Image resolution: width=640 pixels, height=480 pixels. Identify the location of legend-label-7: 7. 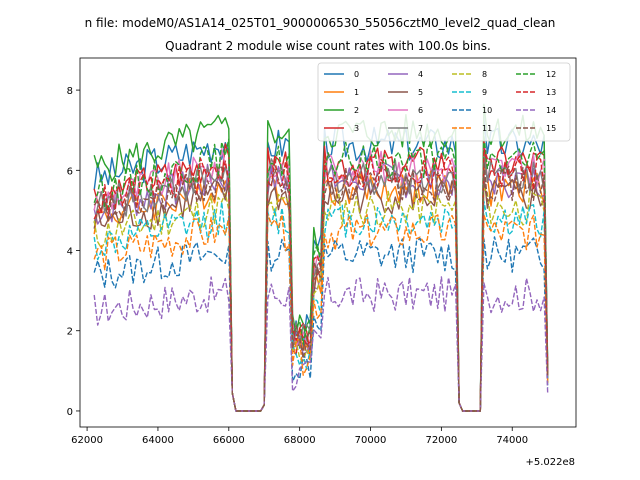
(420, 128).